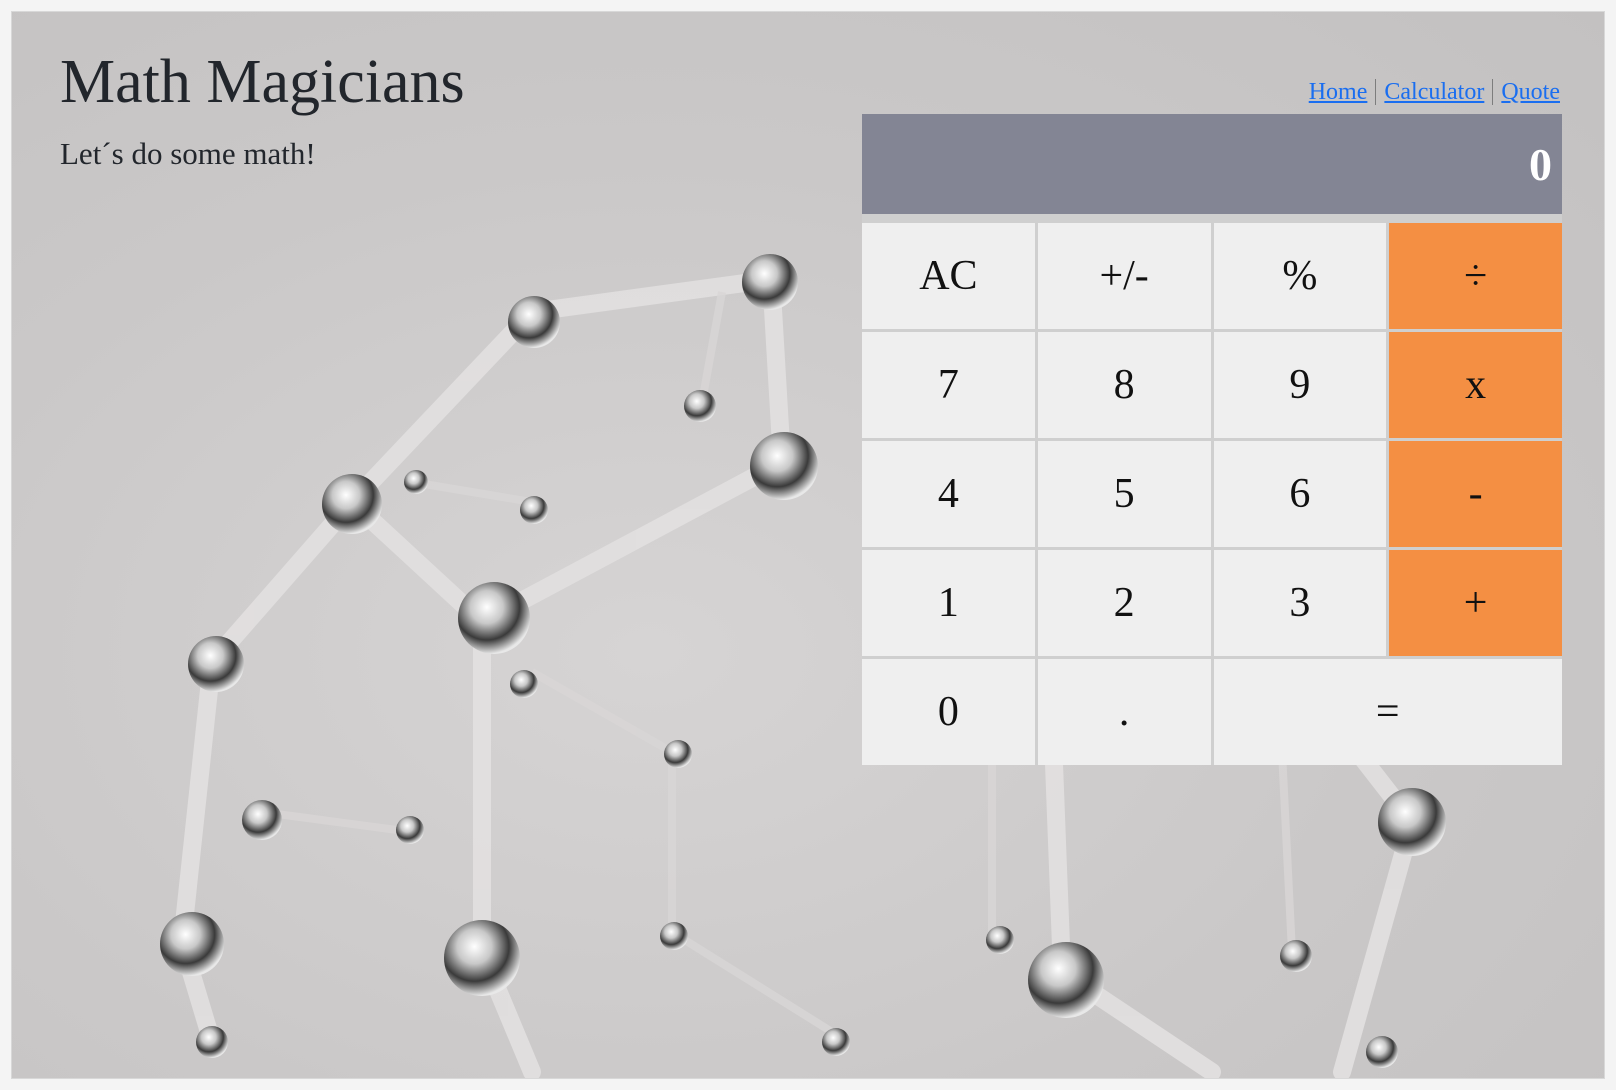 The width and height of the screenshot is (1616, 1090). I want to click on page-title: Math Magicians, so click(262, 82).